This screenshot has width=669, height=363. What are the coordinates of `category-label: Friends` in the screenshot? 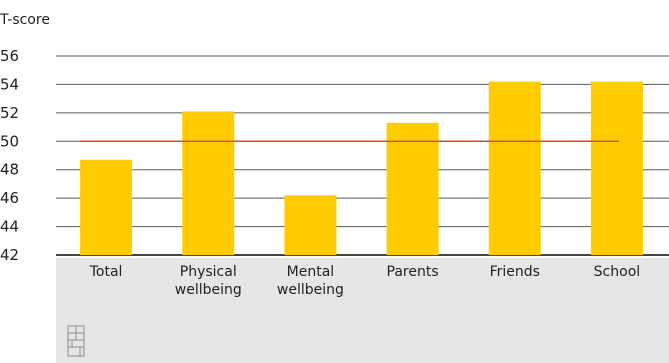 It's located at (515, 272).